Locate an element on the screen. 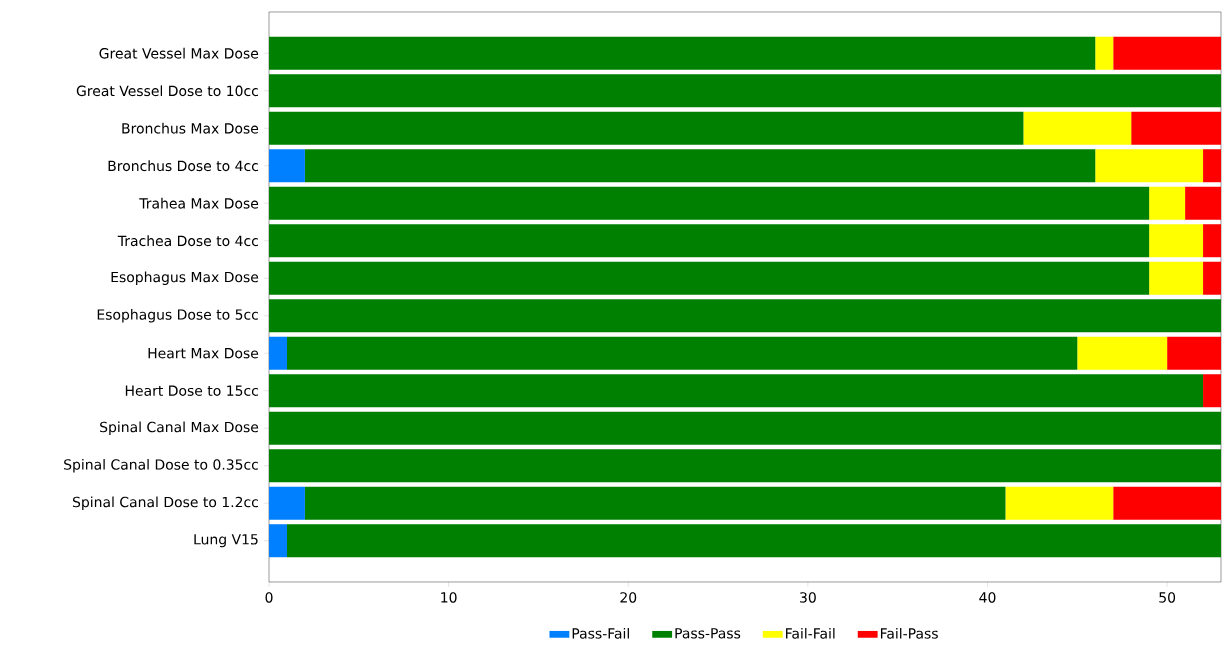 Image resolution: width=1227 pixels, height=659 pixels. y-tick-label: Spinal Canal Dose to 0.35cc is located at coordinates (161, 465).